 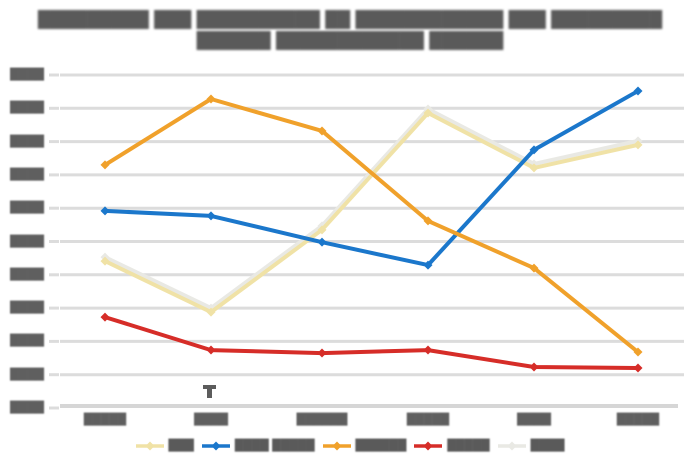 I want to click on legend-item: ███, so click(x=164, y=445).